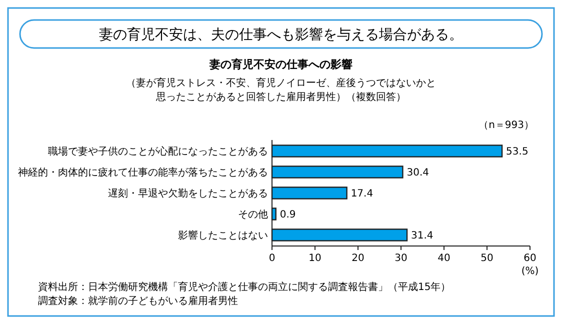  What do you see at coordinates (358, 258) in the screenshot?
I see `x-tick-label: 20` at bounding box center [358, 258].